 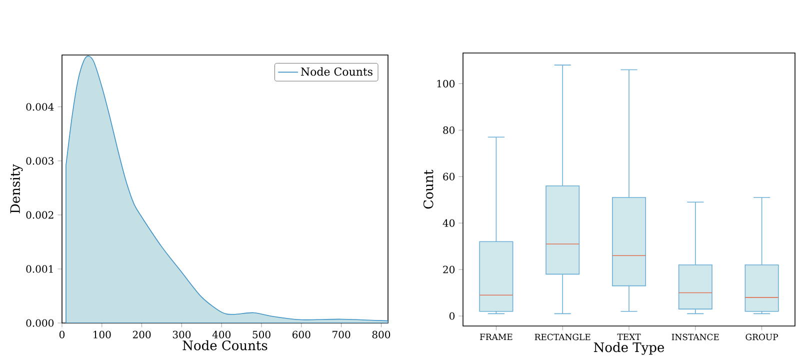 What do you see at coordinates (40, 107) in the screenshot?
I see `y-tick-label: 0.004` at bounding box center [40, 107].